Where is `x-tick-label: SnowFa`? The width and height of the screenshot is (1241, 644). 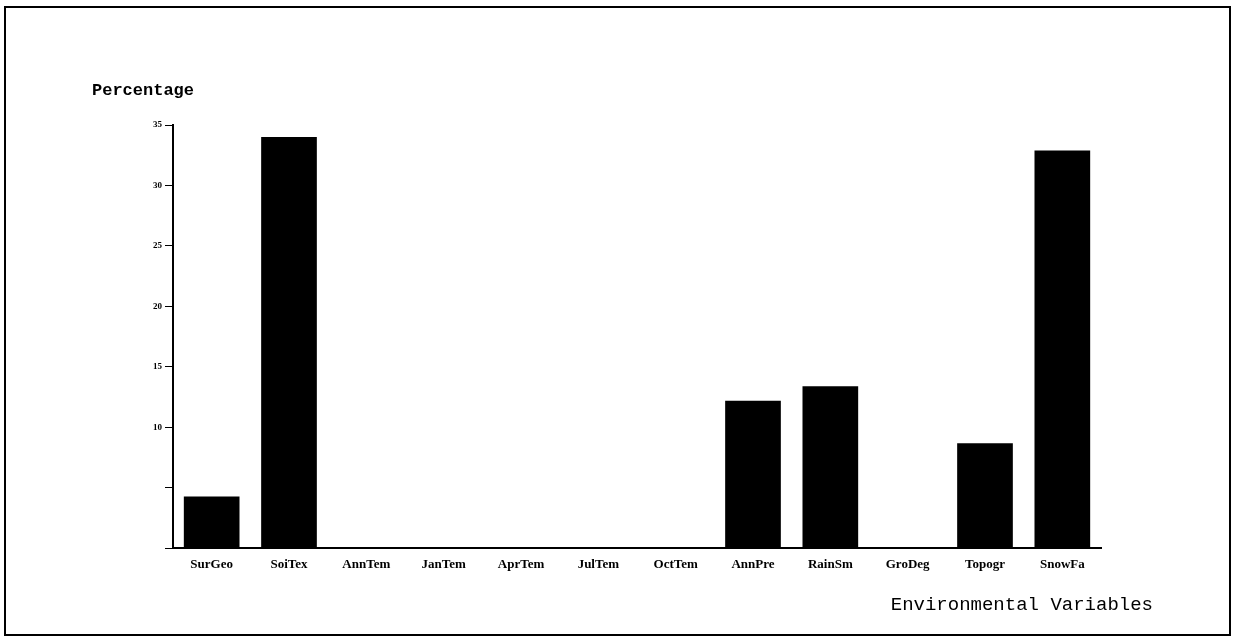
x-tick-label: SnowFa is located at coordinates (1062, 563).